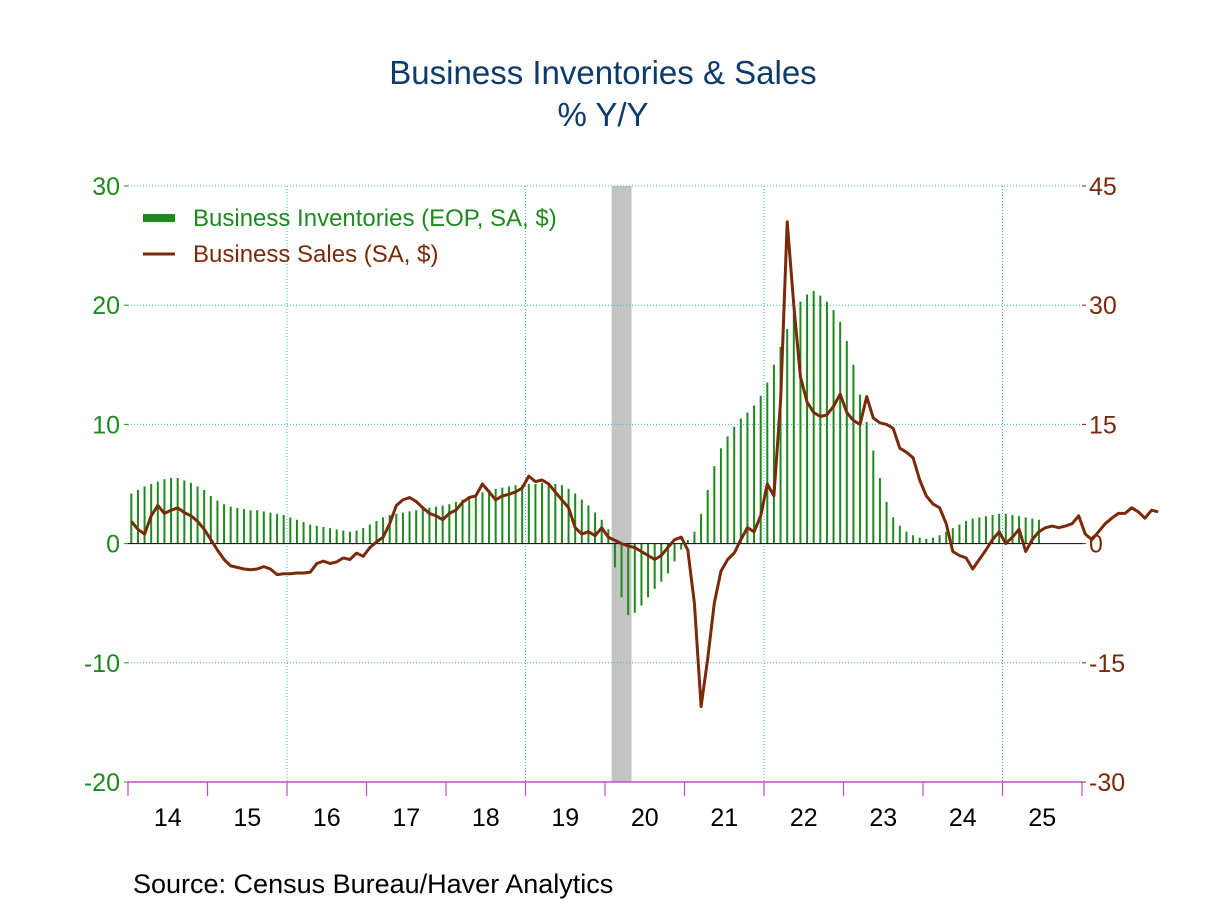  Describe the element at coordinates (1107, 783) in the screenshot. I see `right-tick-label: -30` at that location.